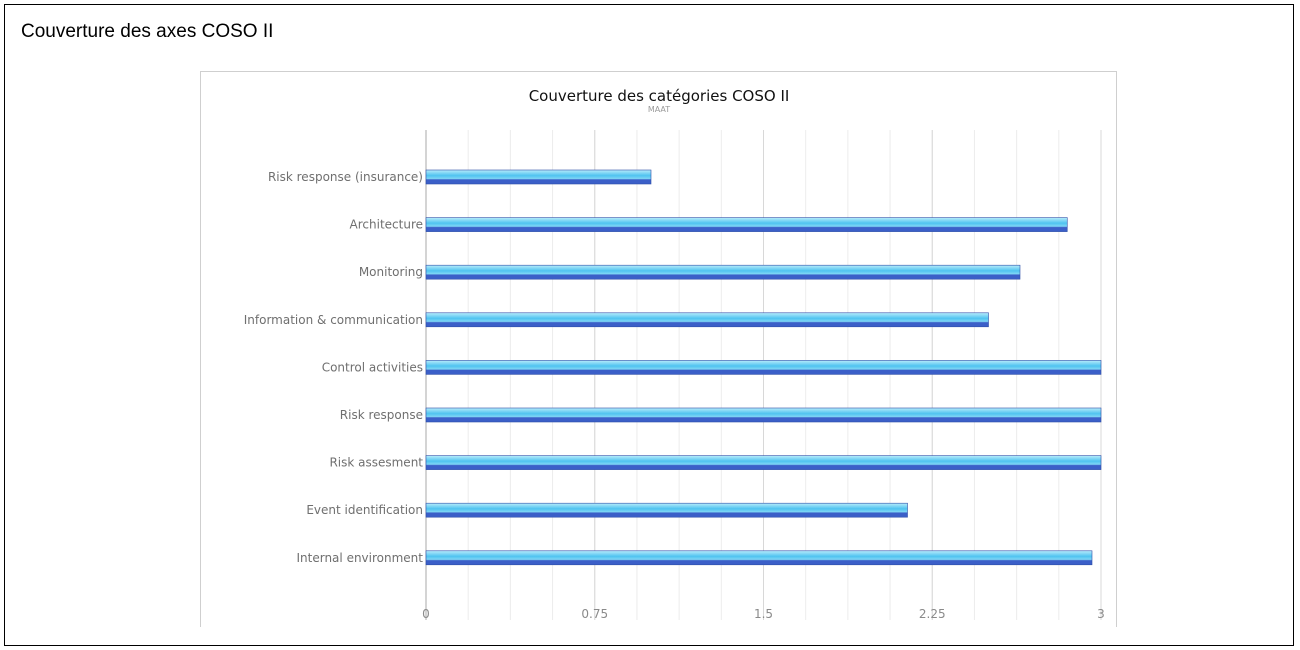 The width and height of the screenshot is (1300, 650). I want to click on page-heading: Couverture des axes COSO II, so click(147, 31).